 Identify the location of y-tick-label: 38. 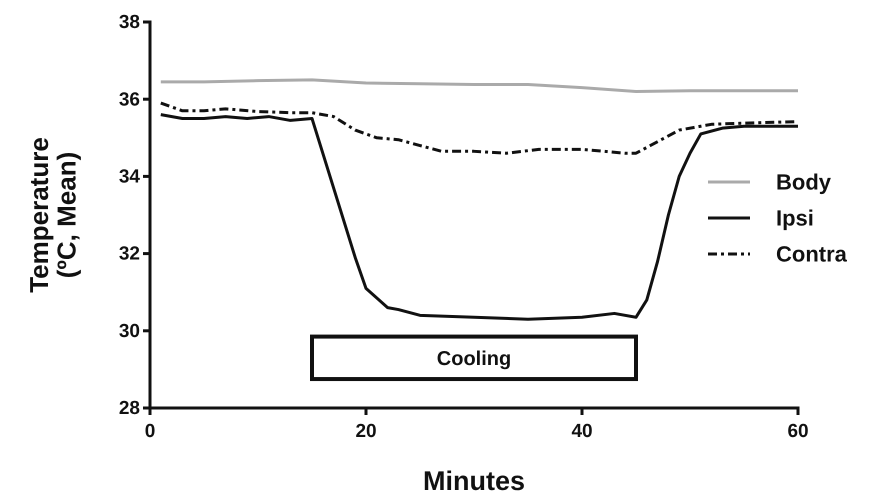
(129, 23).